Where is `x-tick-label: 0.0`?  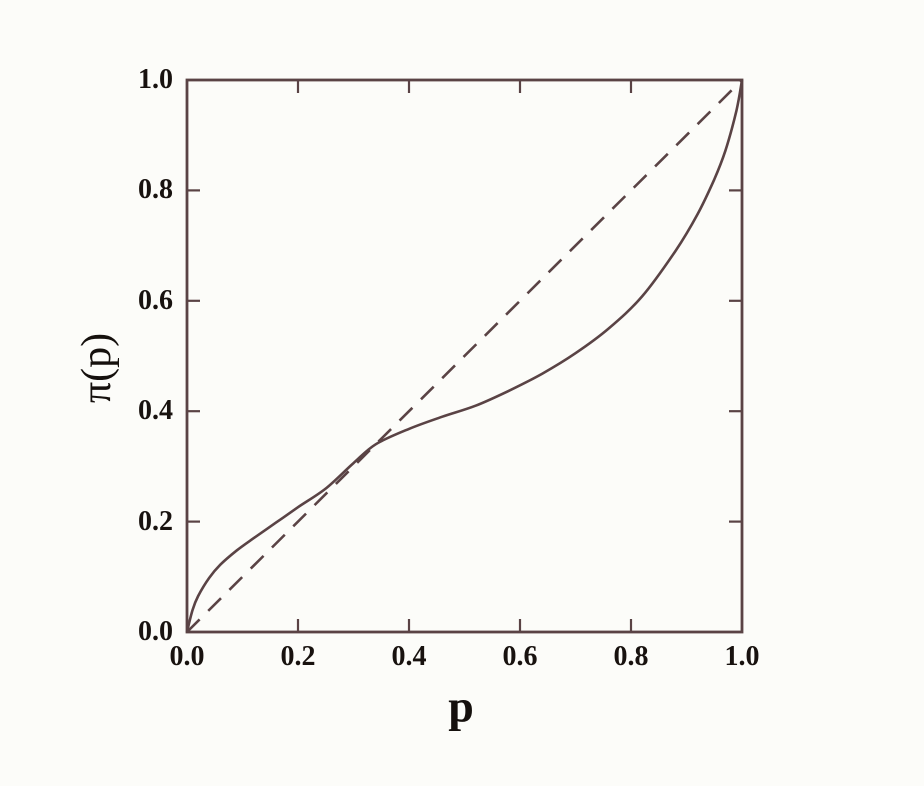 x-tick-label: 0.0 is located at coordinates (187, 656).